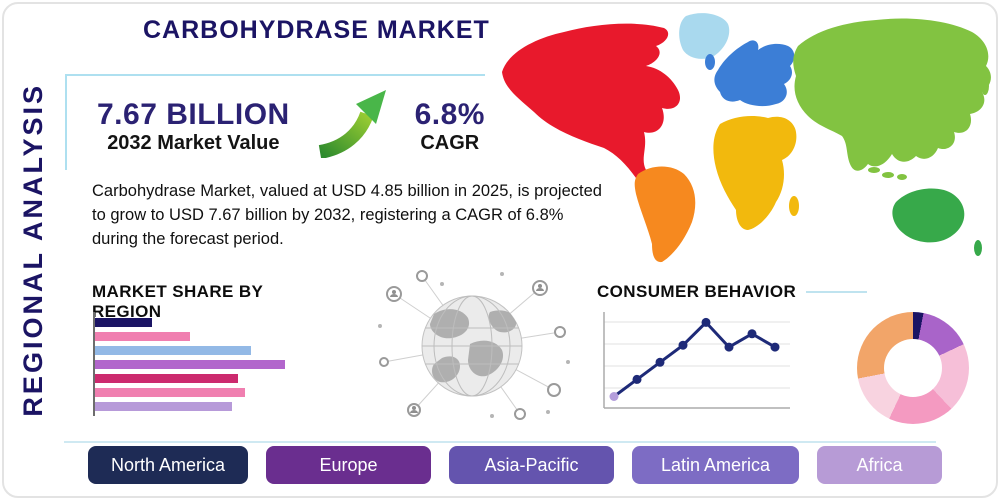 This screenshot has height=500, width=1000. I want to click on buttons-baseline-rule, so click(500, 442).